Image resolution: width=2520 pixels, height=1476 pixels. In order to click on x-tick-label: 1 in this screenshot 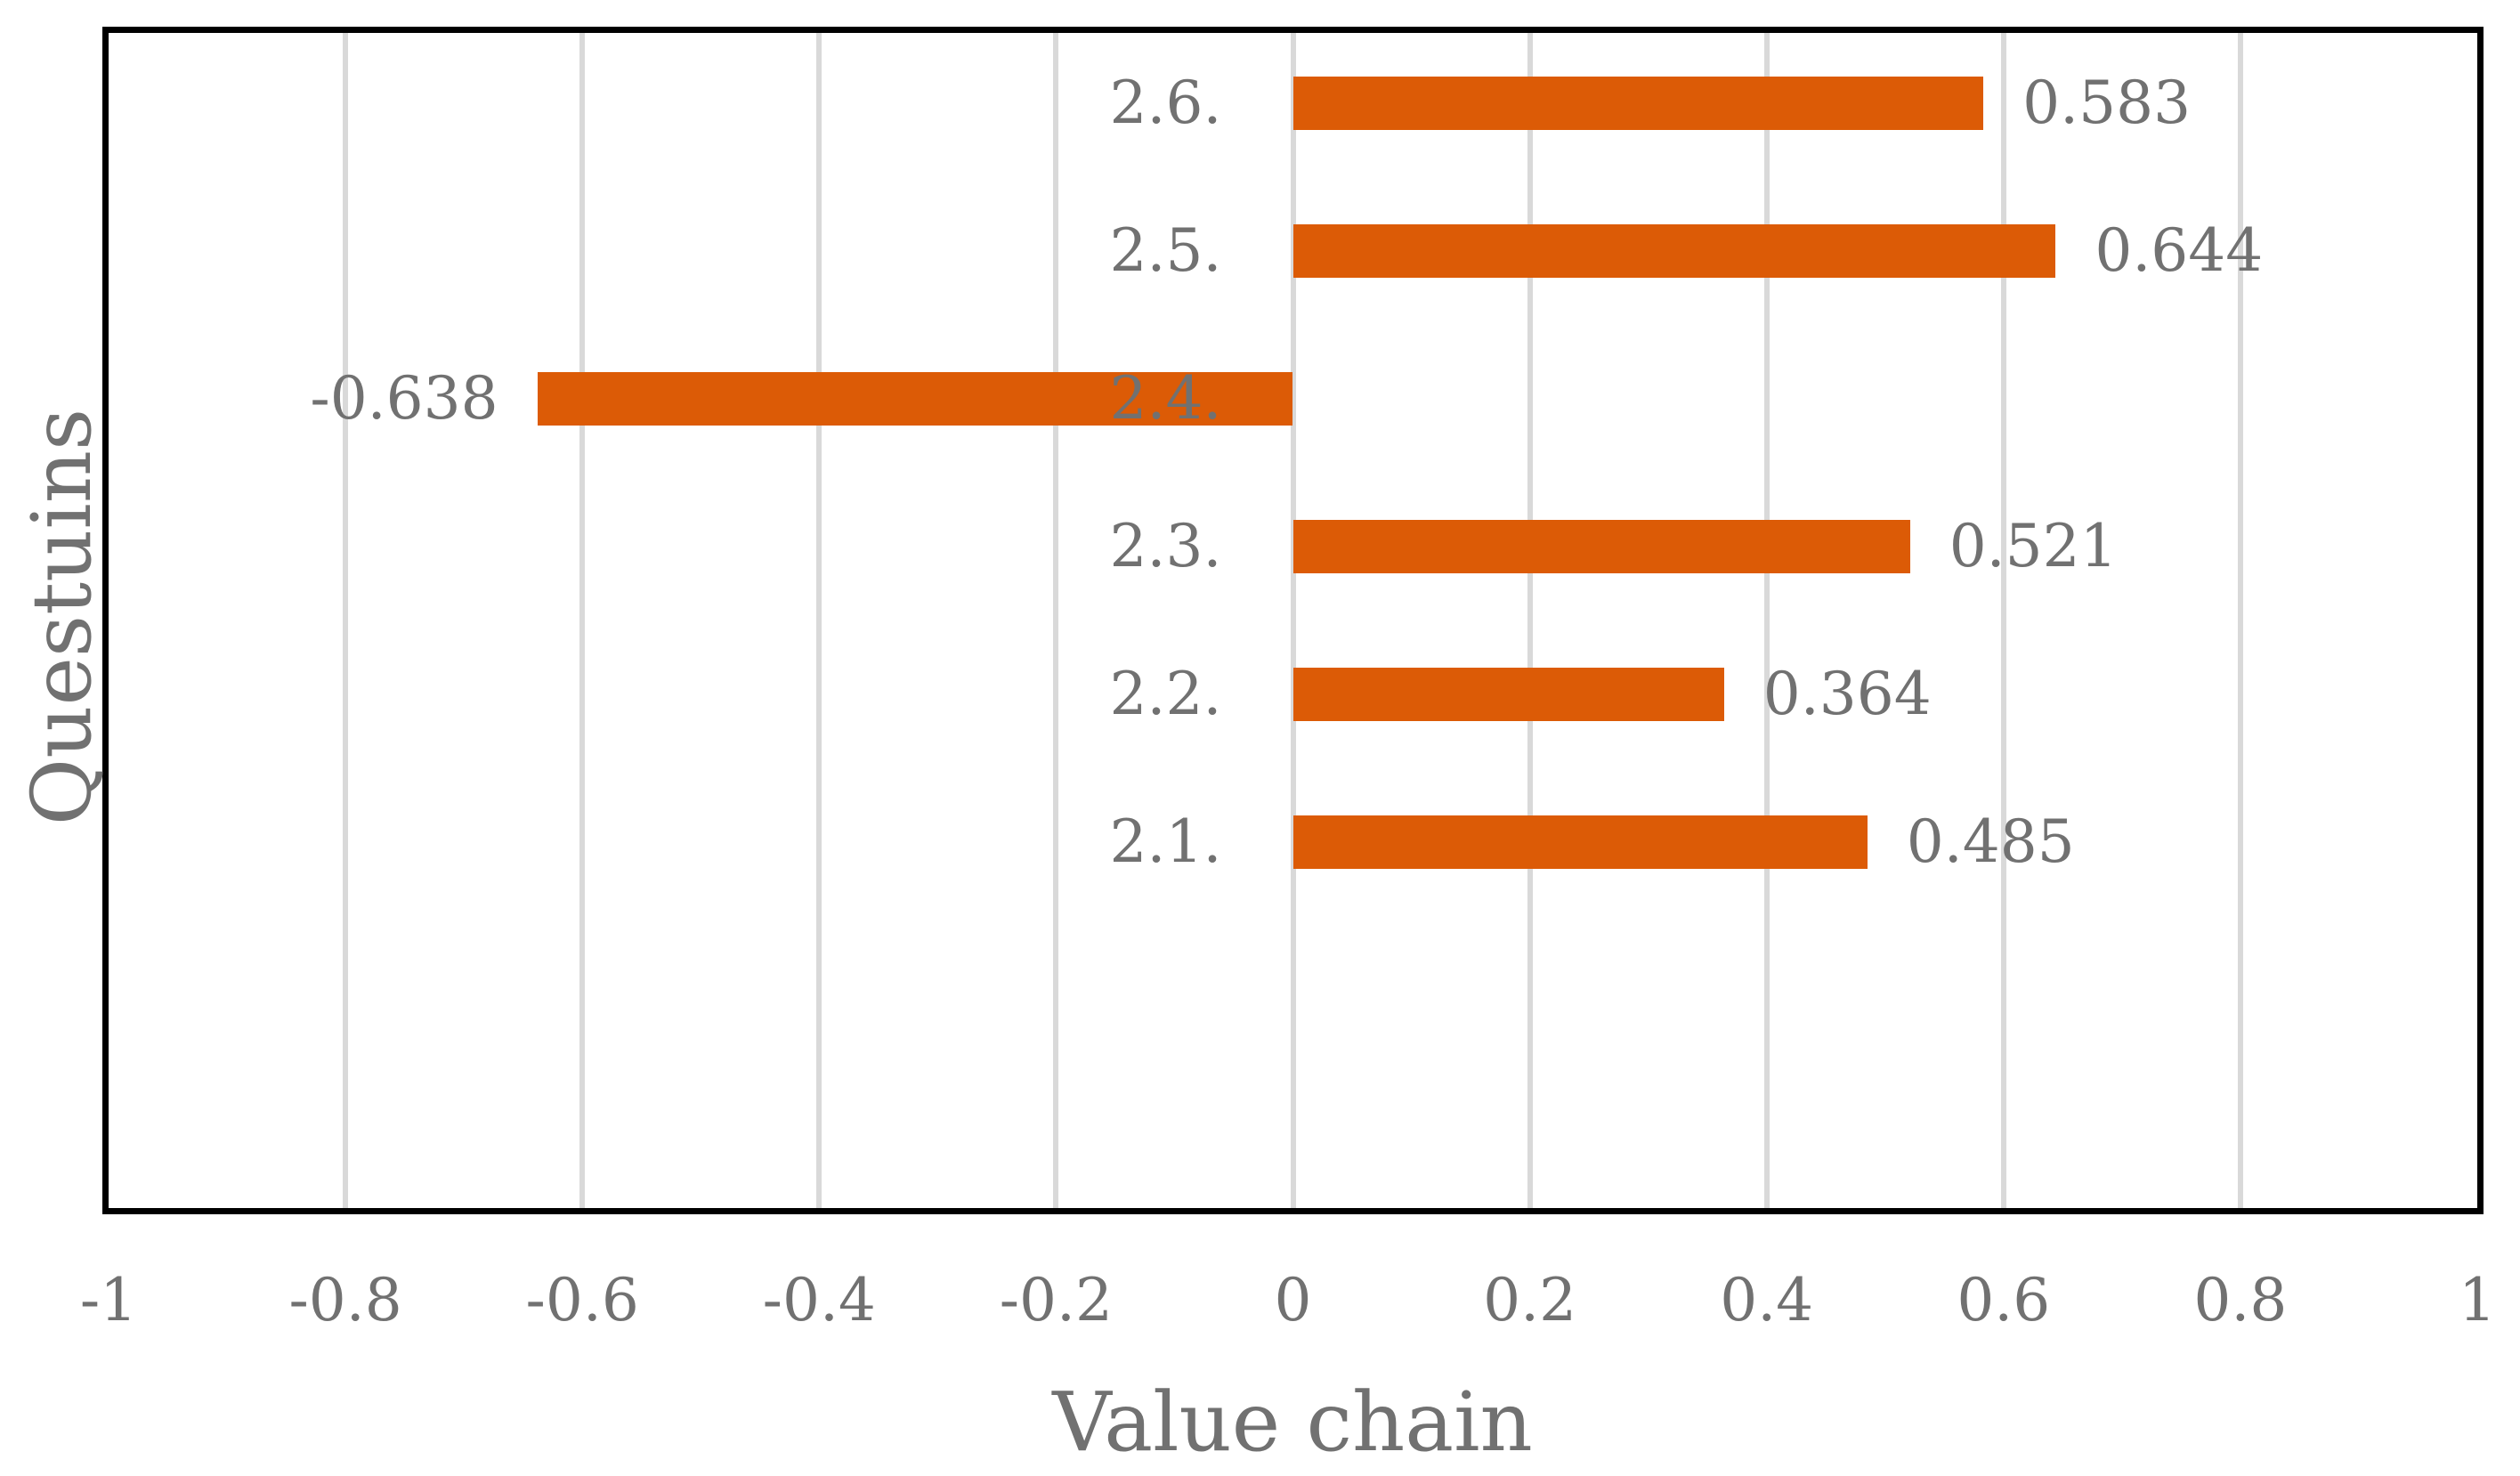, I will do `click(2477, 1300)`.